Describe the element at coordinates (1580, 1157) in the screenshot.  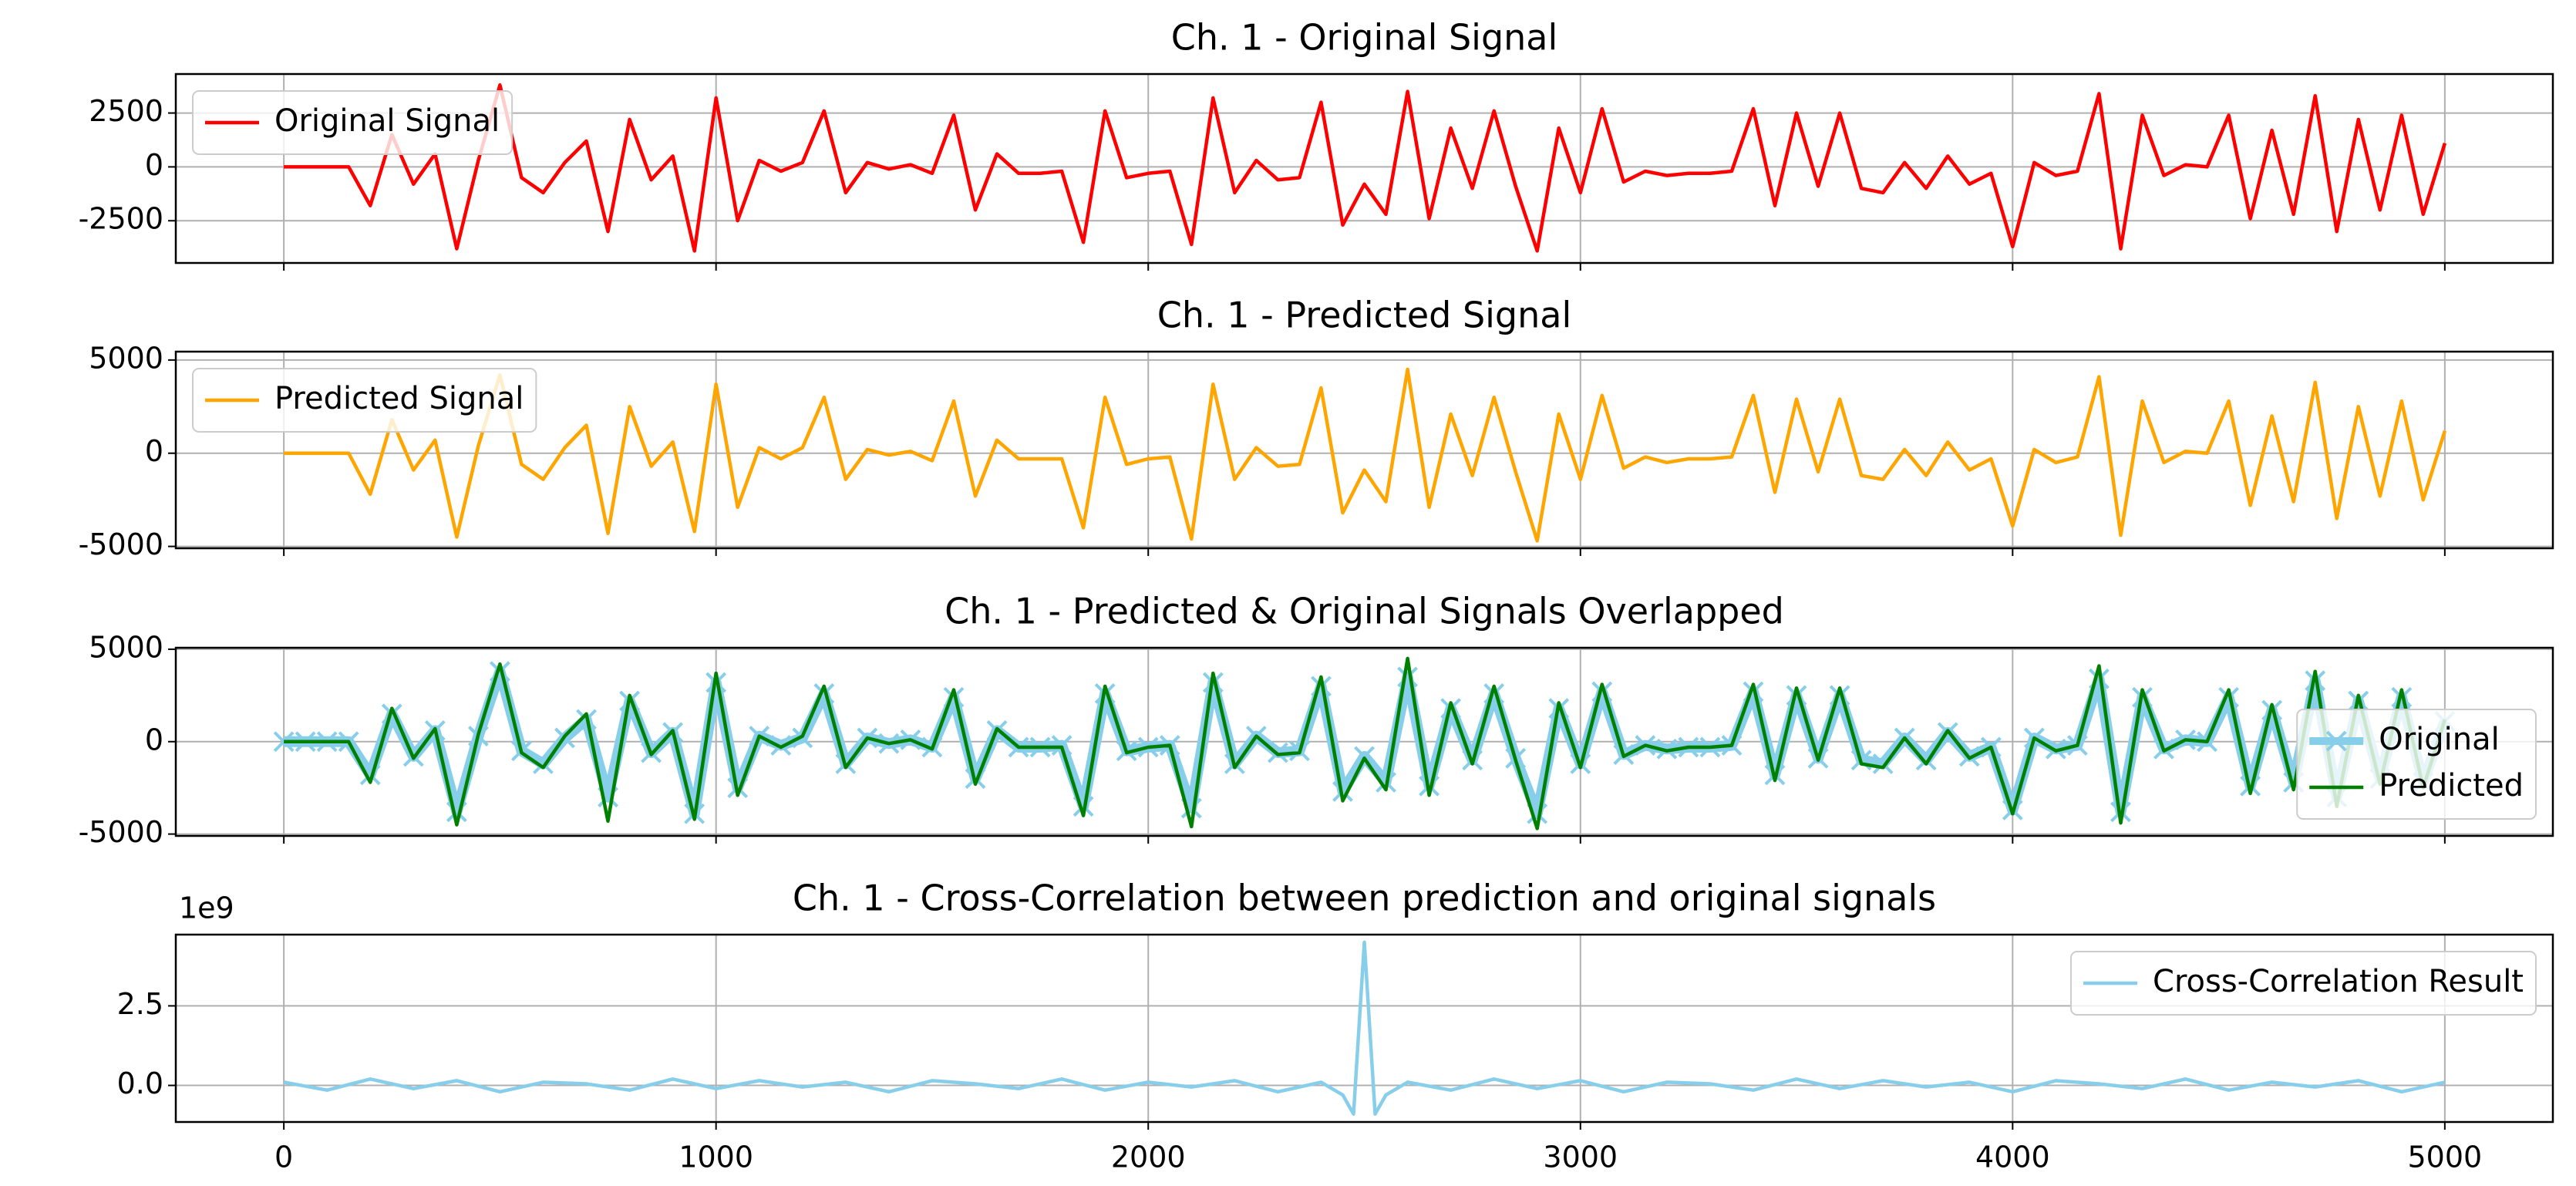
I see `x-tick-label: 3000` at that location.